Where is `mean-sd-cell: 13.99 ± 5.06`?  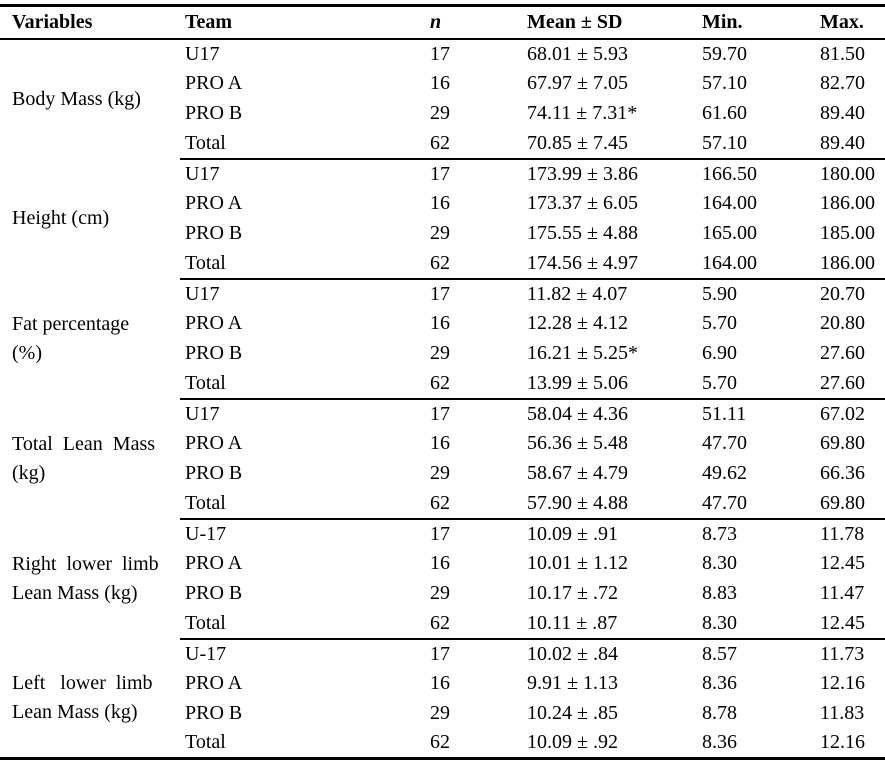
mean-sd-cell: 13.99 ± 5.06 is located at coordinates (577, 382).